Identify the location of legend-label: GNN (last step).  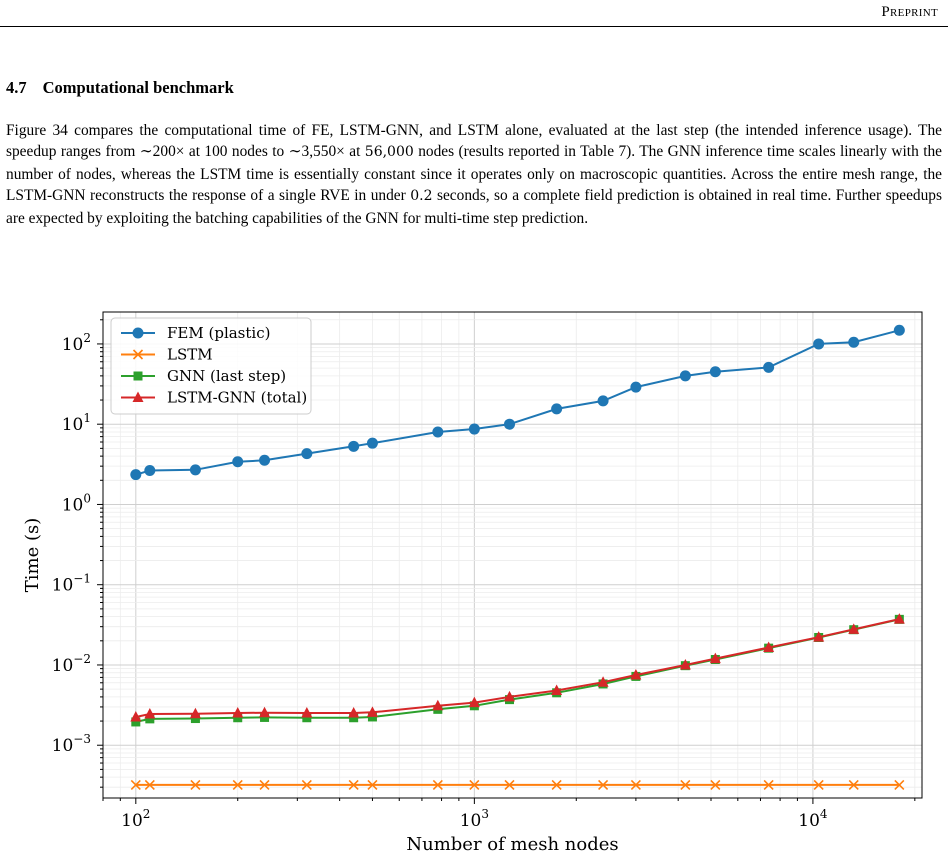
(226, 376).